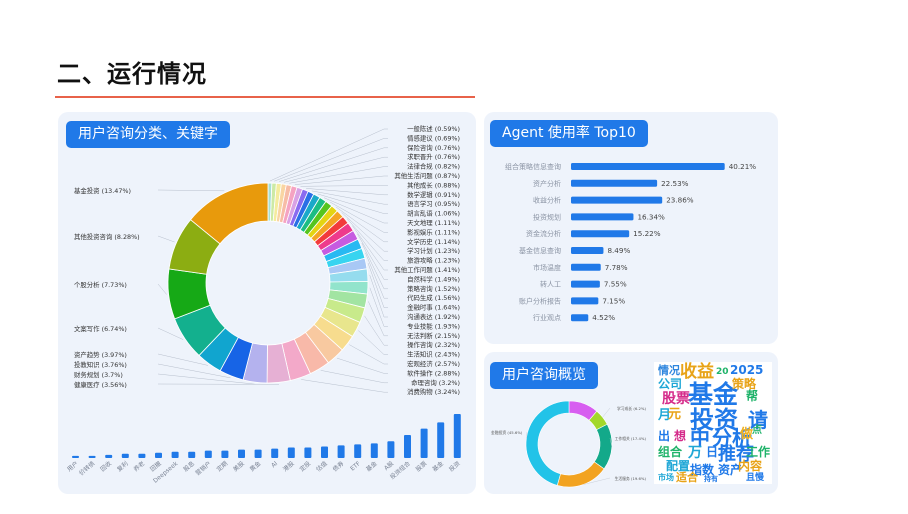  What do you see at coordinates (274, 464) in the screenshot?
I see `keyword-tick-label: AI` at bounding box center [274, 464].